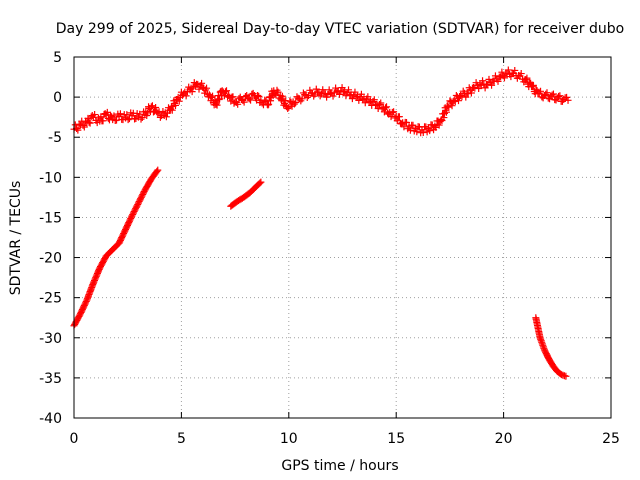 Image resolution: width=640 pixels, height=480 pixels. I want to click on x-axis-label: GPS time / hours, so click(339, 466).